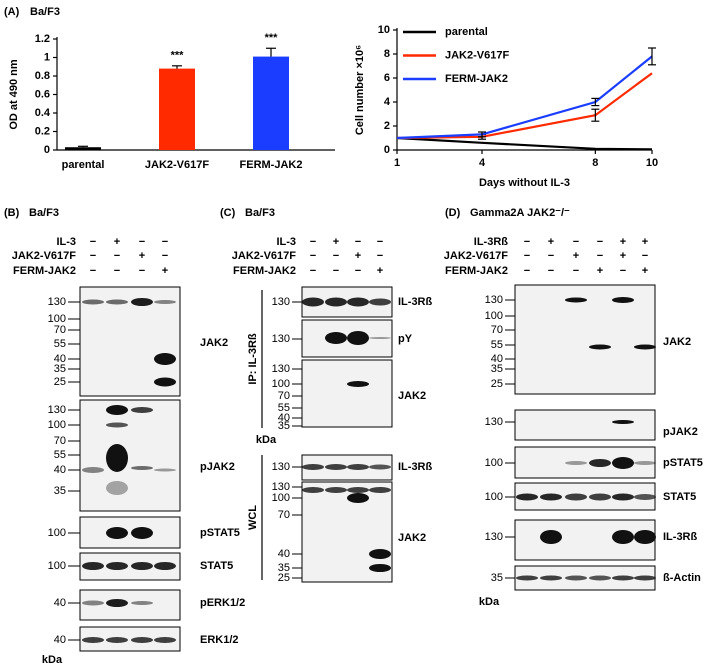 This screenshot has height=666, width=709. What do you see at coordinates (14, 94) in the screenshot?
I see `y-axis-label: OD at 490 nm` at bounding box center [14, 94].